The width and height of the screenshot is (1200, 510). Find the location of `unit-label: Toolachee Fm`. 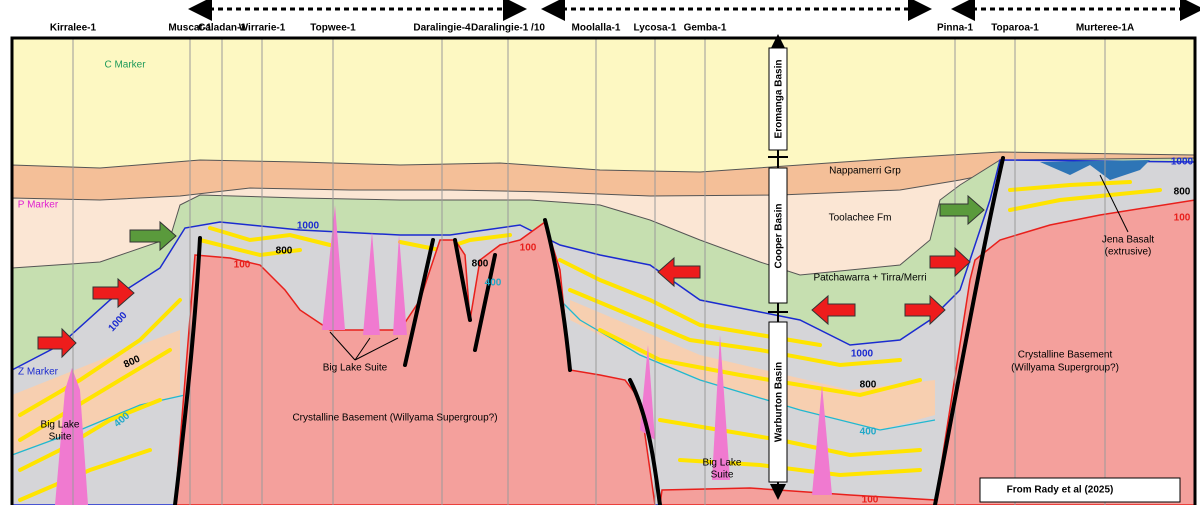

unit-label: Toolachee Fm is located at coordinates (860, 218).